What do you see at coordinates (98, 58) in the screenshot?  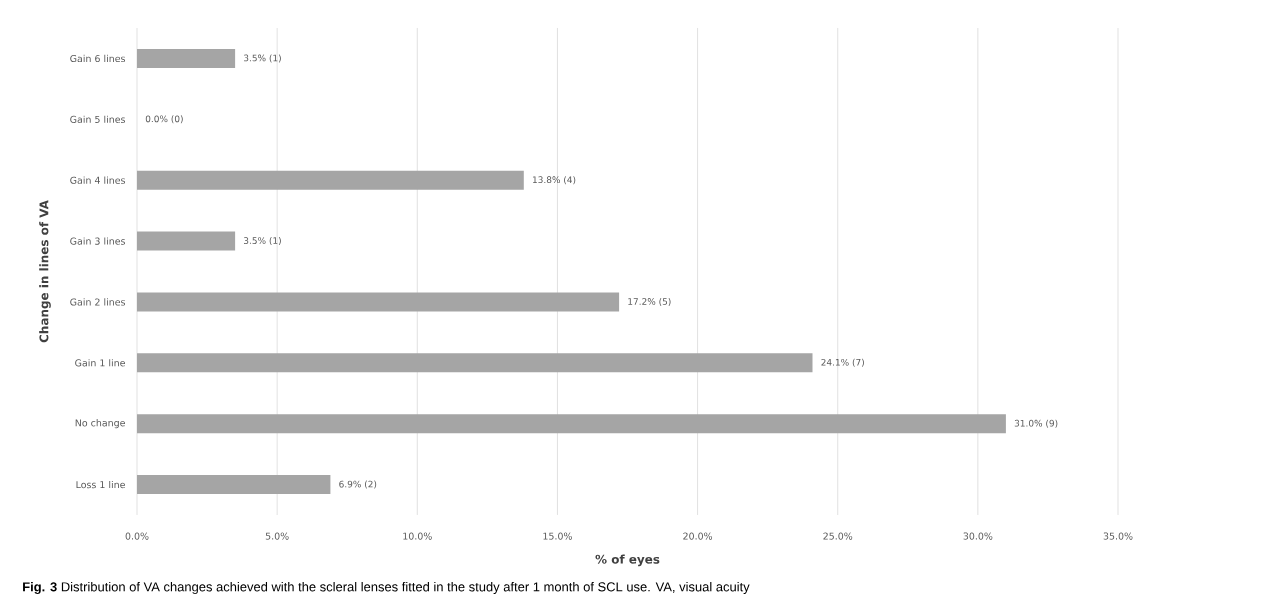 I see `y-tick-label: Gain 6 lines` at bounding box center [98, 58].